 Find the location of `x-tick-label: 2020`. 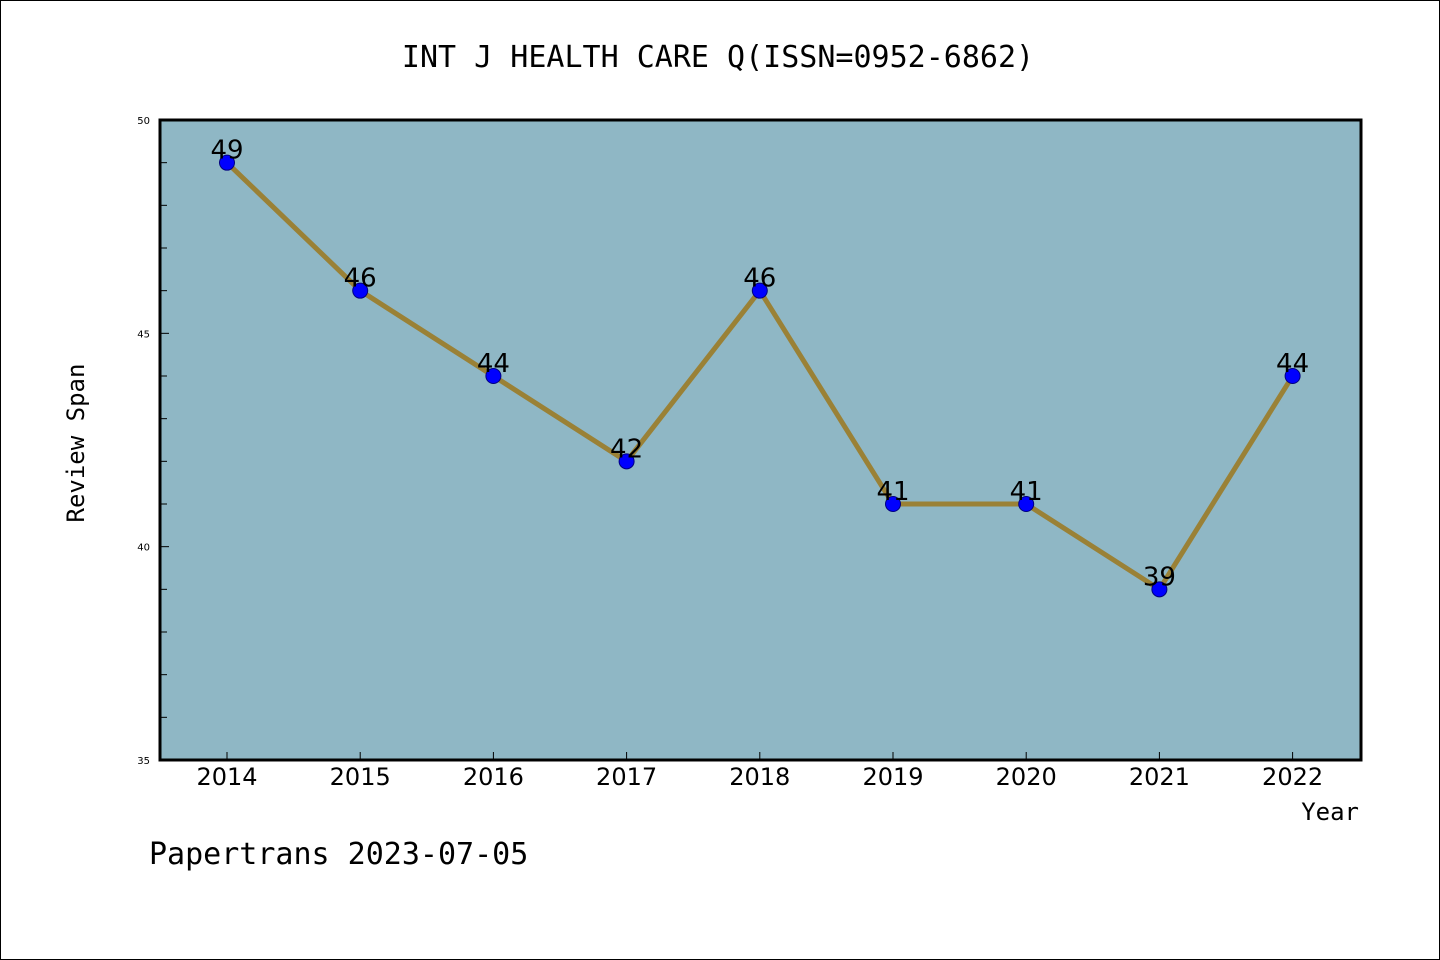

x-tick-label: 2020 is located at coordinates (1026, 777).